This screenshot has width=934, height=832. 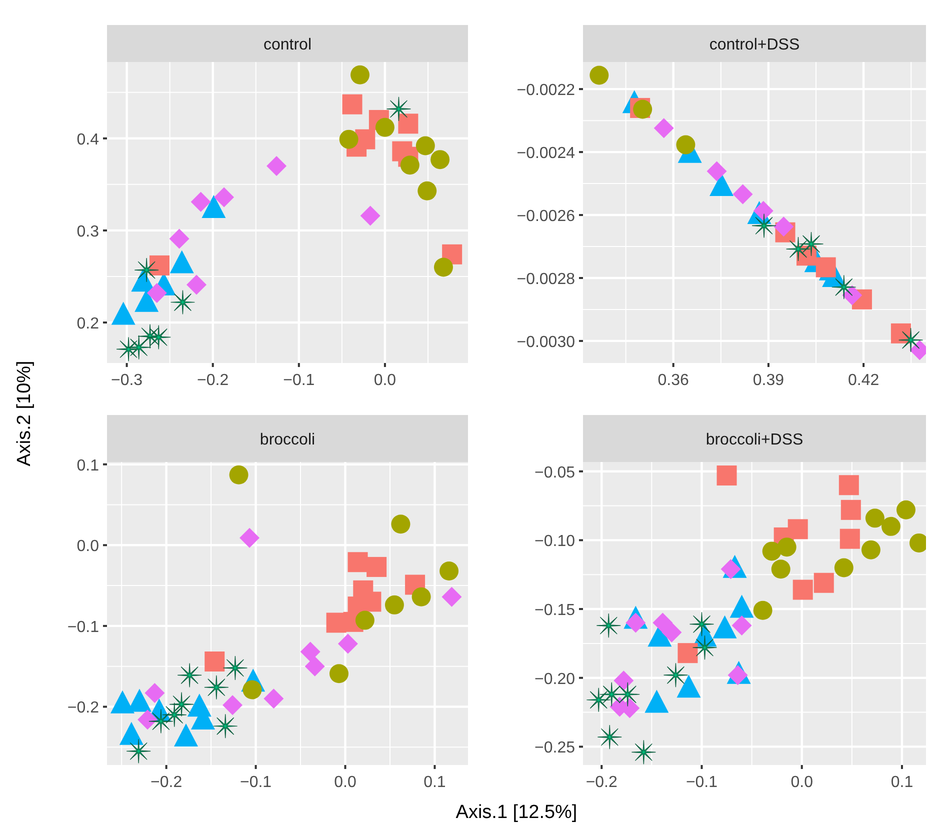 What do you see at coordinates (555, 611) in the screenshot?
I see `y-tick-label: −0.15` at bounding box center [555, 611].